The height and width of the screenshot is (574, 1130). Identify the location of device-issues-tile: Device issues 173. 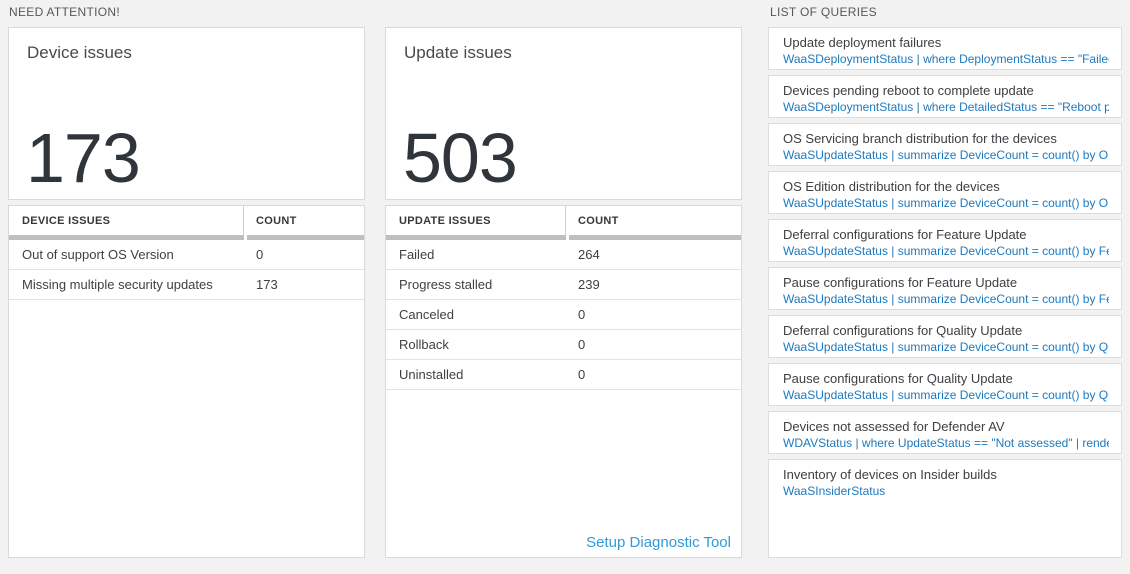
(186, 113).